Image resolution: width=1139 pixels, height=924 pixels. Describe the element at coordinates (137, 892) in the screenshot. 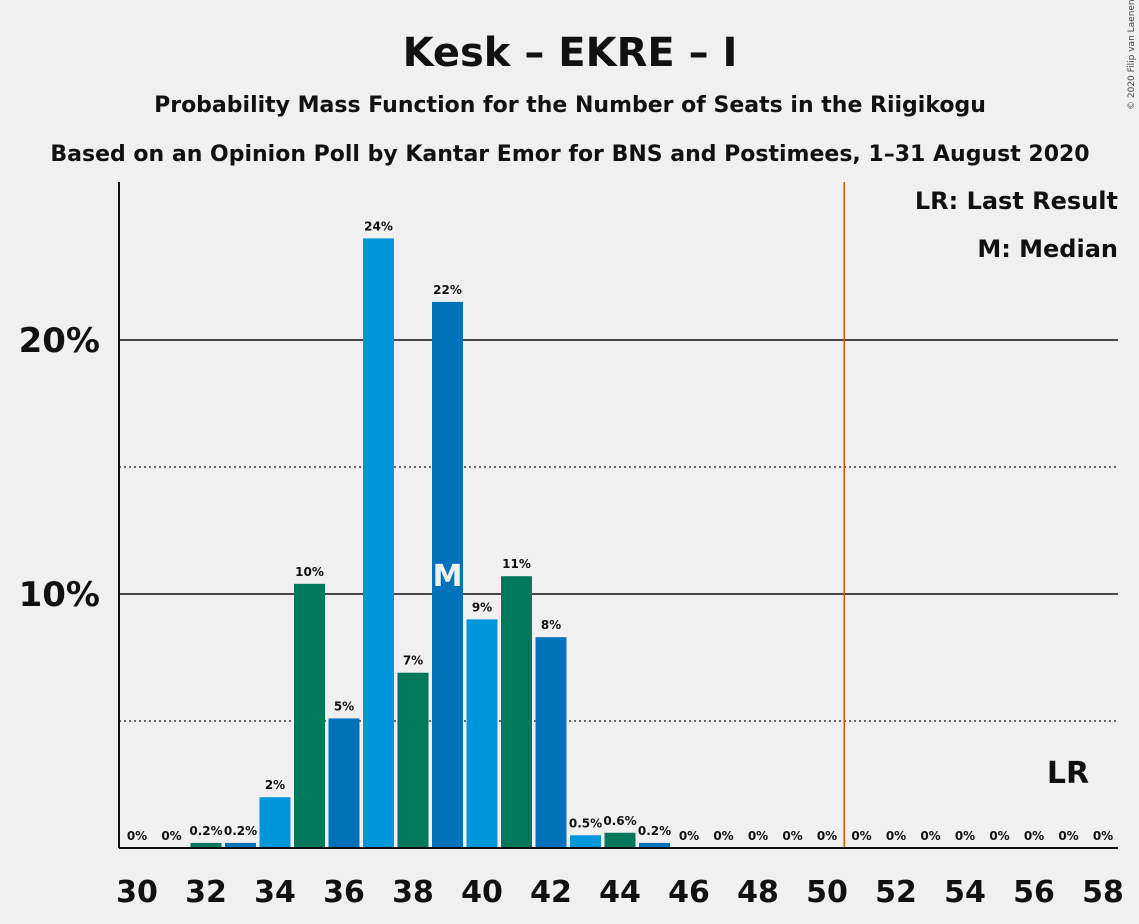

I see `x-tick-label: 30` at that location.